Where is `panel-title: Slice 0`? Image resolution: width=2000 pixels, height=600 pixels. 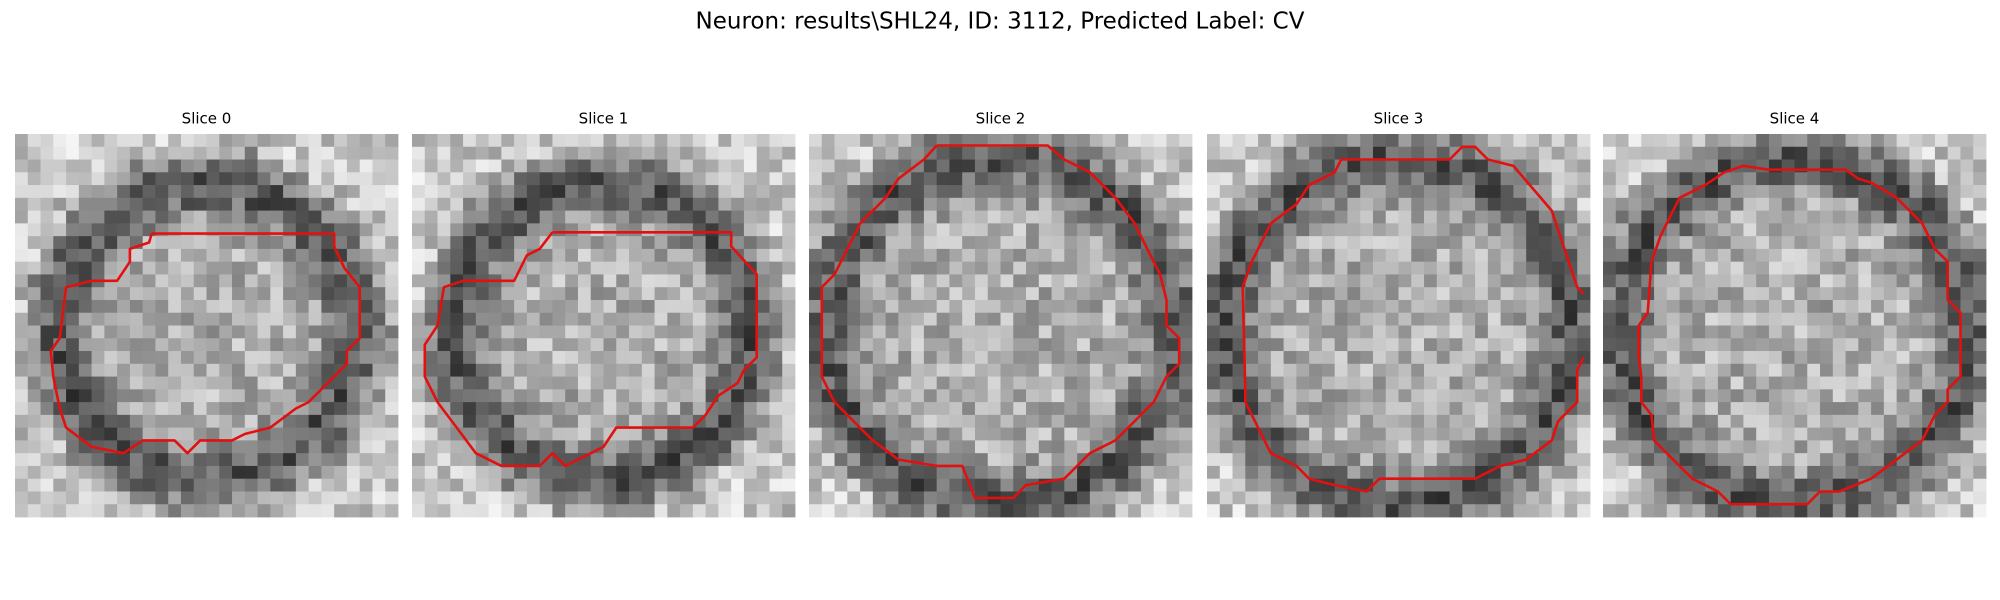
panel-title: Slice 0 is located at coordinates (207, 119).